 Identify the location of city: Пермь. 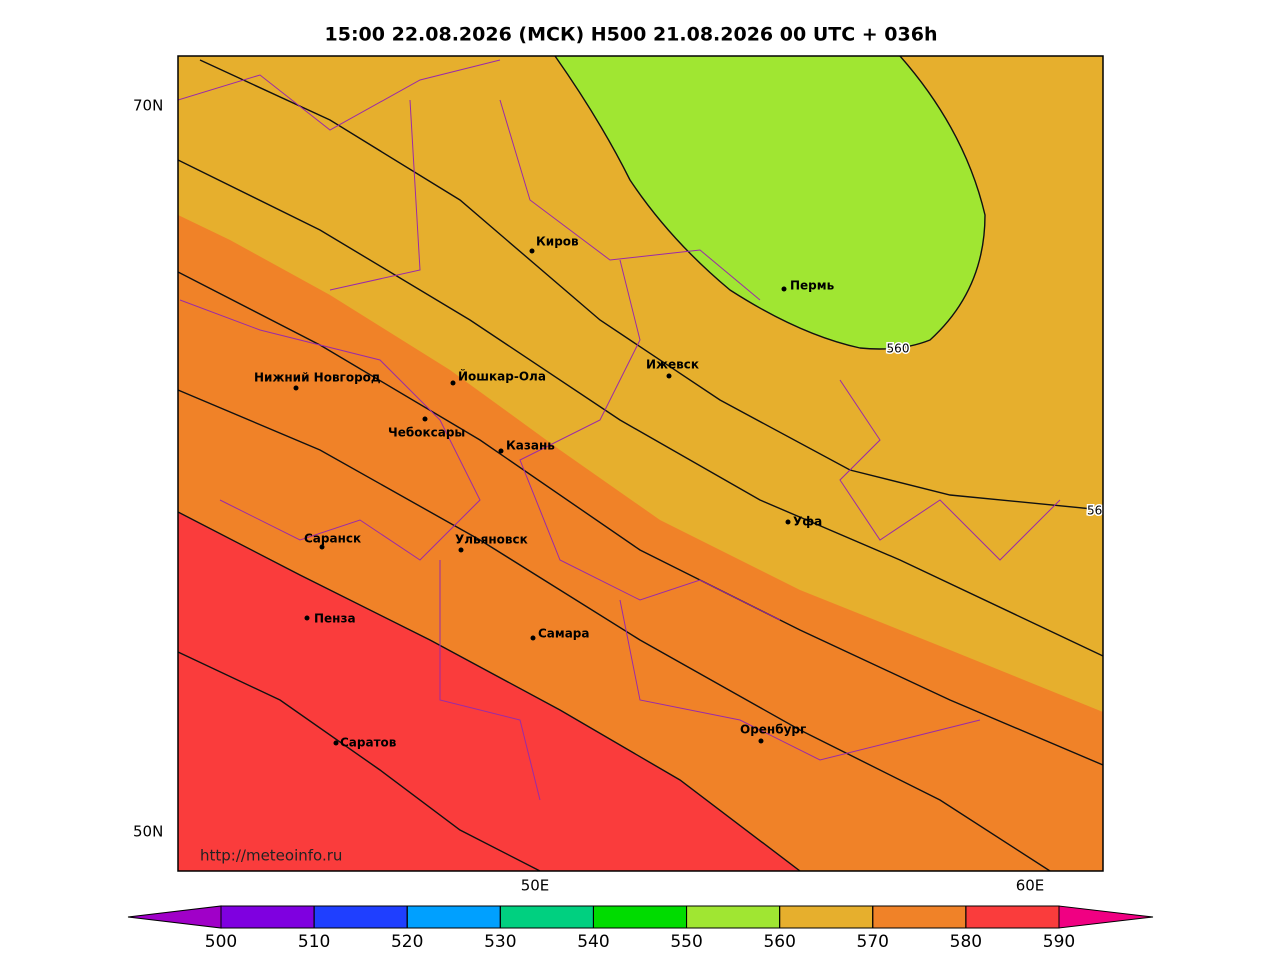
(812, 286).